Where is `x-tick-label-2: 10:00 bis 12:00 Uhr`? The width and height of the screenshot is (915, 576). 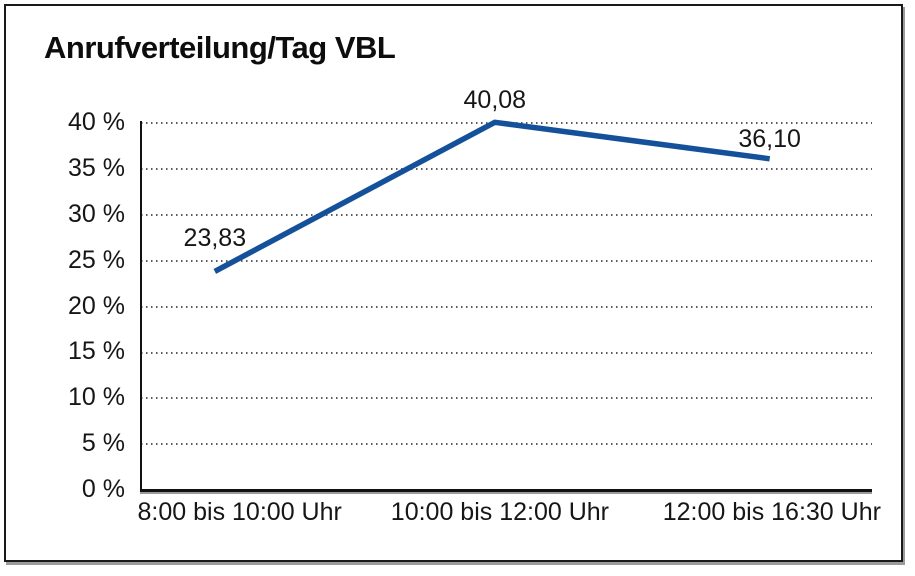 x-tick-label-2: 10:00 bis 12:00 Uhr is located at coordinates (500, 512).